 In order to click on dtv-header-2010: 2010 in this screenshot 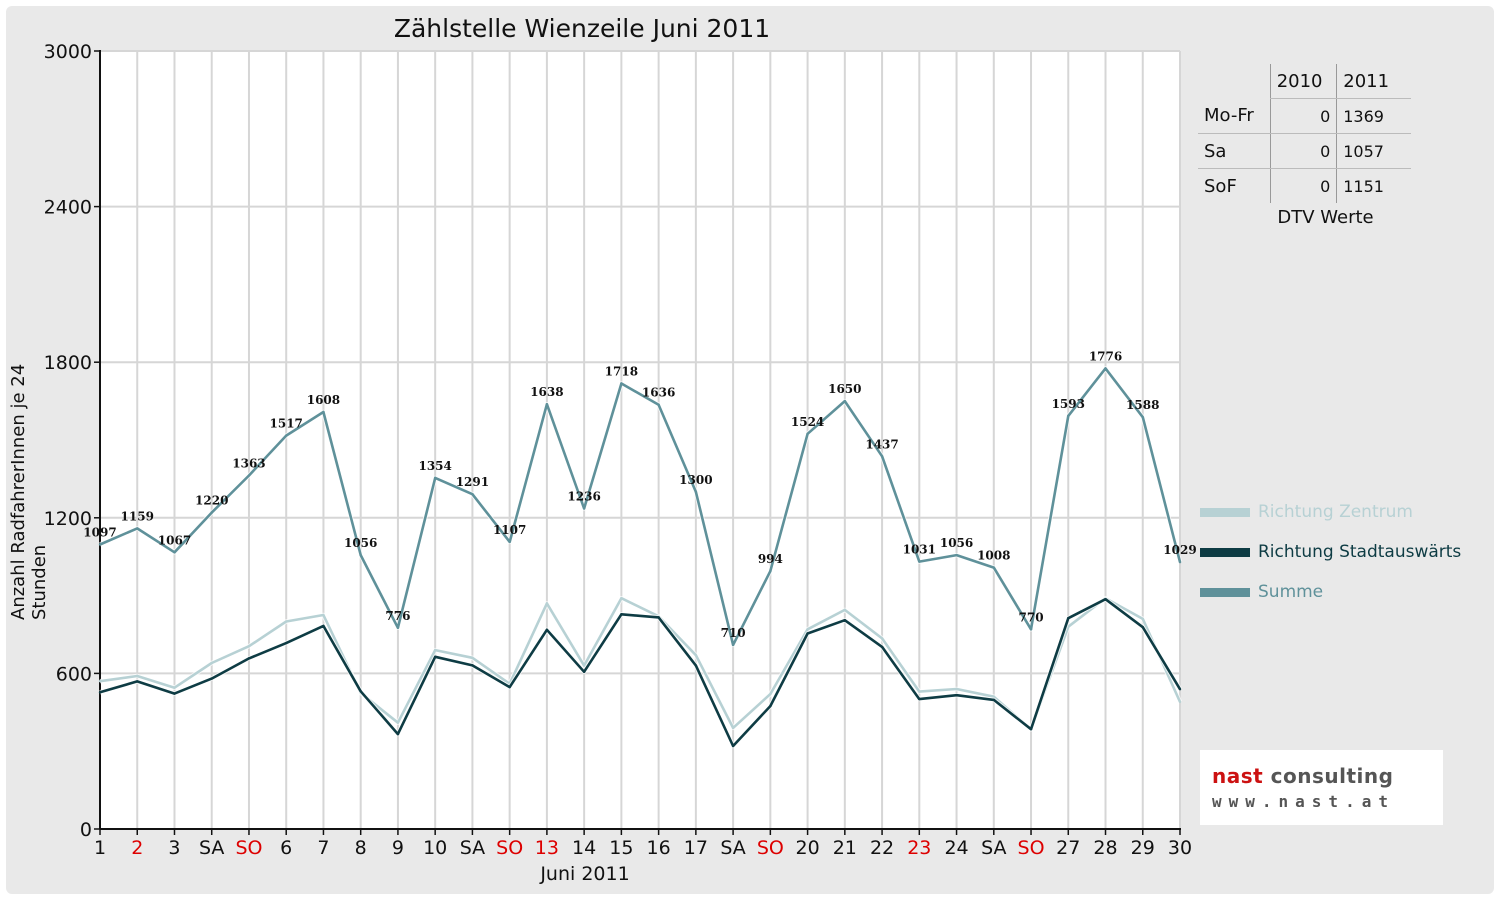, I will do `click(1303, 81)`.